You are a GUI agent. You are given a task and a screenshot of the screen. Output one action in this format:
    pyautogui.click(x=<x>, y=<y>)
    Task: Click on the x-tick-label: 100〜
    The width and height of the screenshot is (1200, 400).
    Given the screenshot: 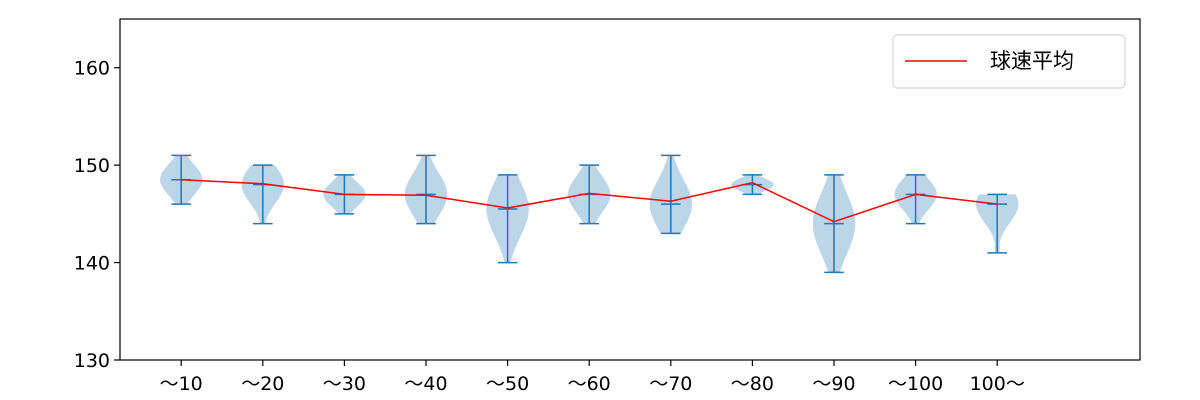 What is the action you would take?
    pyautogui.click(x=997, y=384)
    